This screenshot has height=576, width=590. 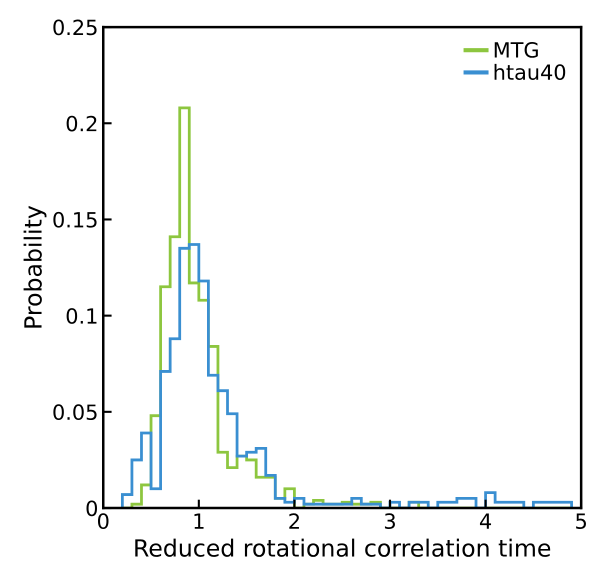 What do you see at coordinates (81, 316) in the screenshot?
I see `y-tick-label: 0.1` at bounding box center [81, 316].